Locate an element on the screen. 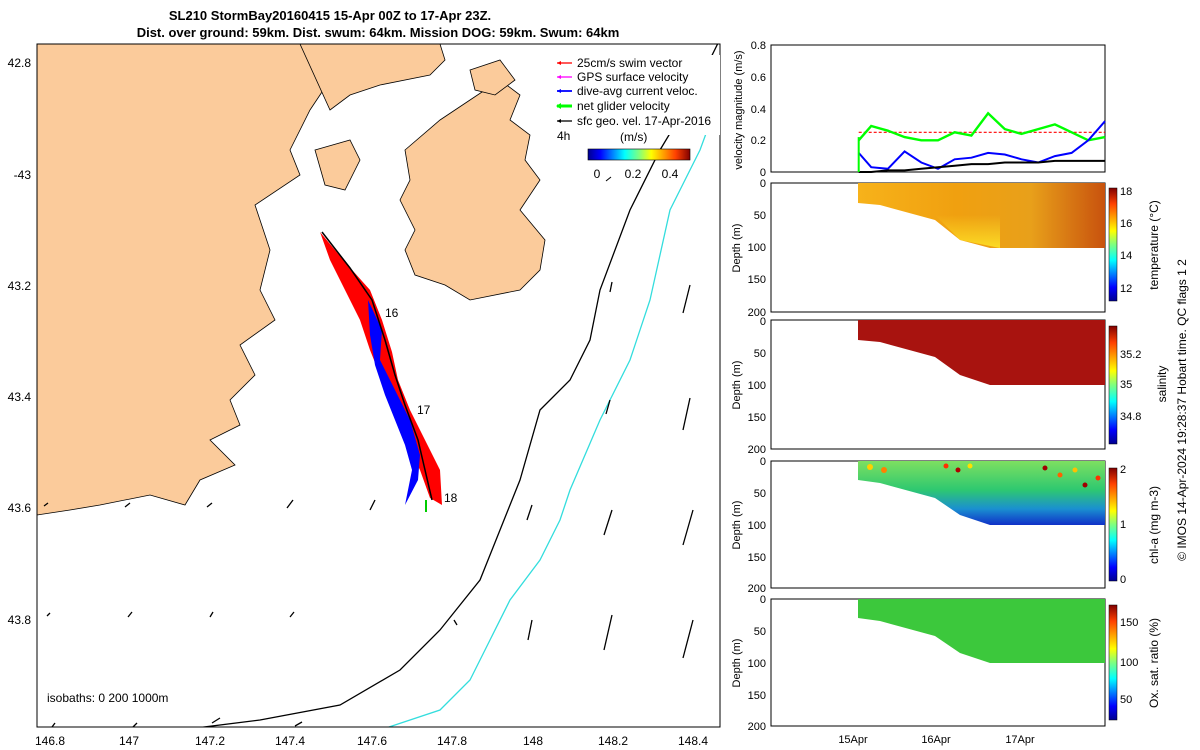 The width and height of the screenshot is (1200, 750). colorbar-unit: (m/s) is located at coordinates (633, 137).